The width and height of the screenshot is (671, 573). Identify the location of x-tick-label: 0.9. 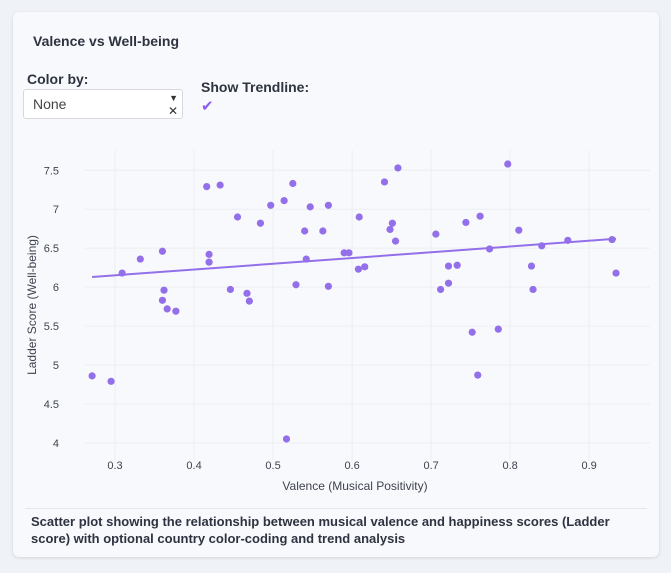
(589, 466).